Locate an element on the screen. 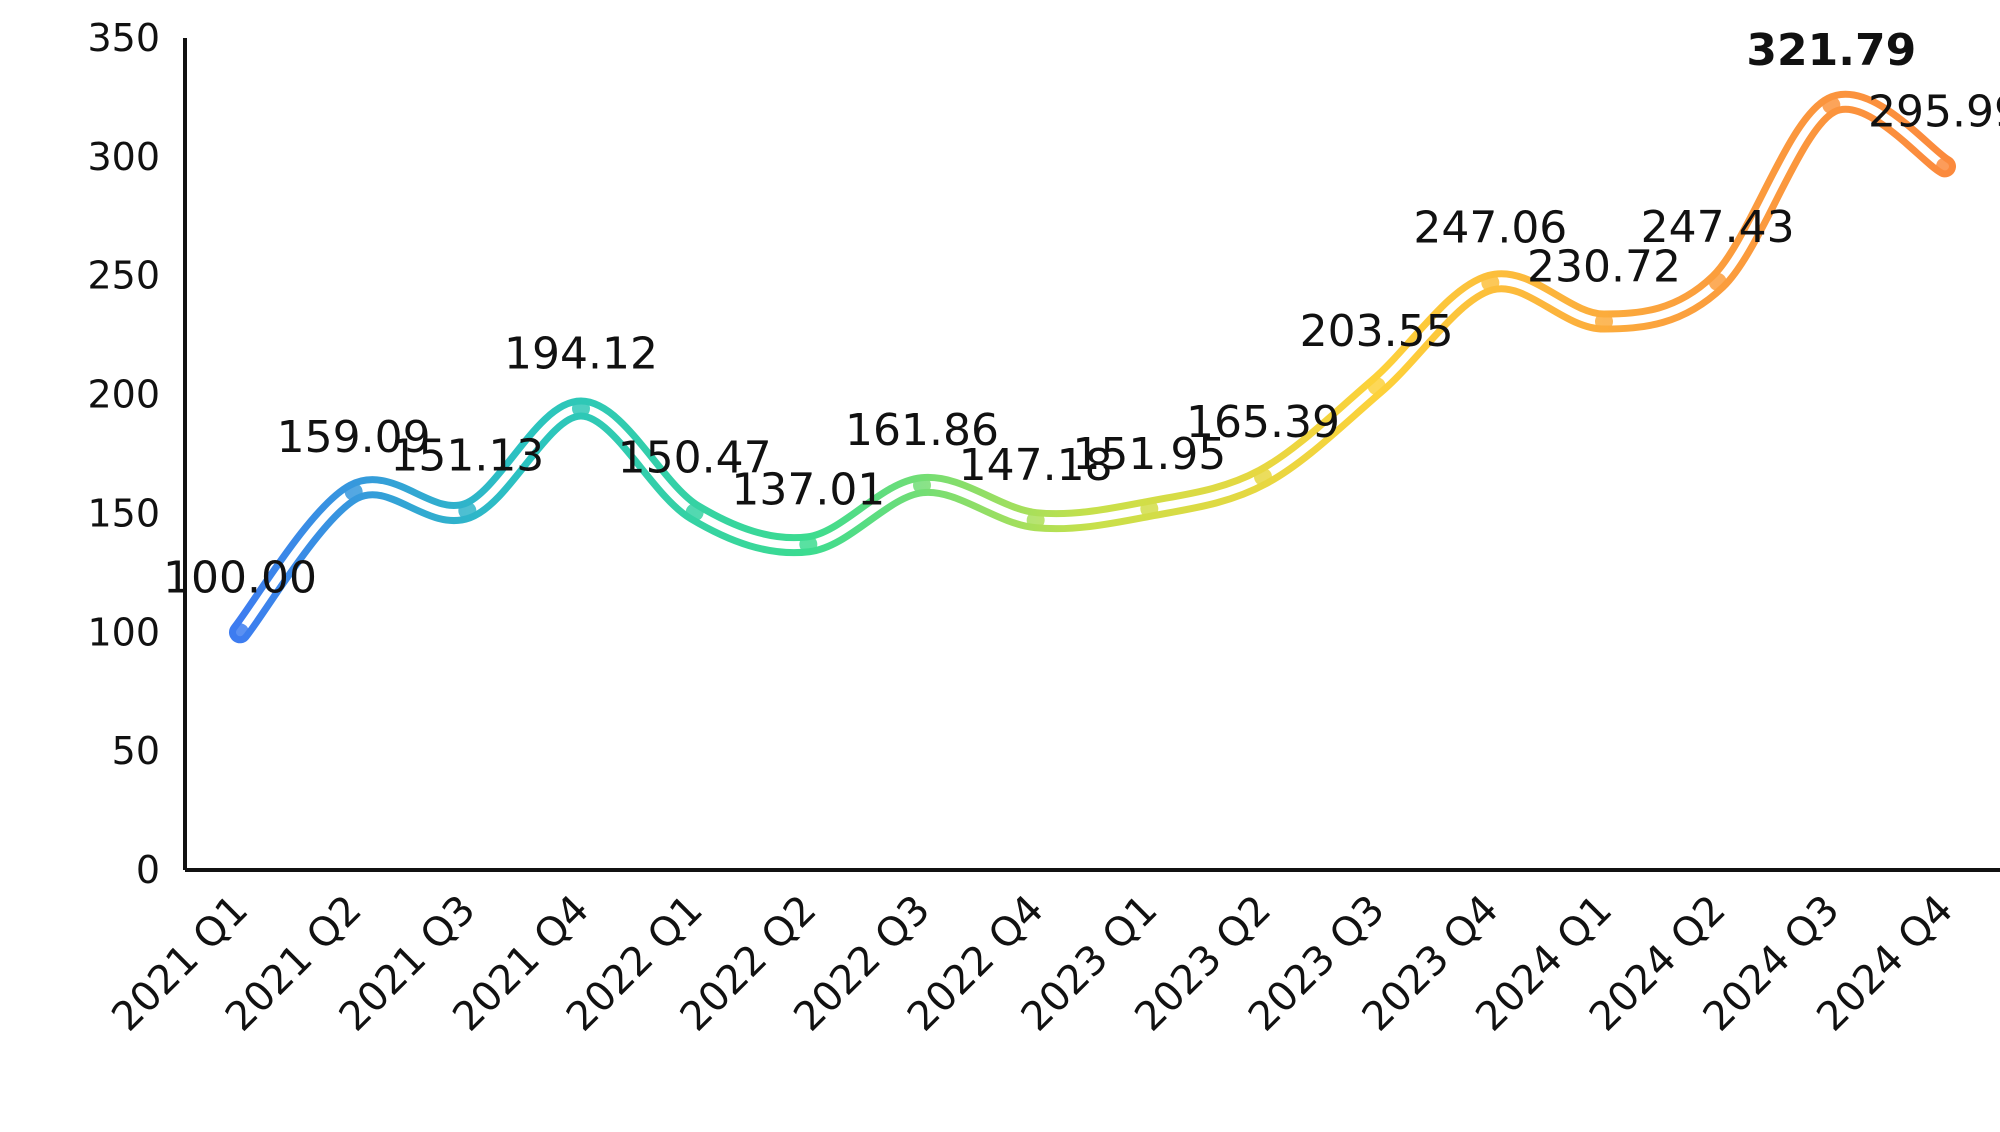 This screenshot has height=1132, width=2000. data-label: 151.13 is located at coordinates (467, 456).